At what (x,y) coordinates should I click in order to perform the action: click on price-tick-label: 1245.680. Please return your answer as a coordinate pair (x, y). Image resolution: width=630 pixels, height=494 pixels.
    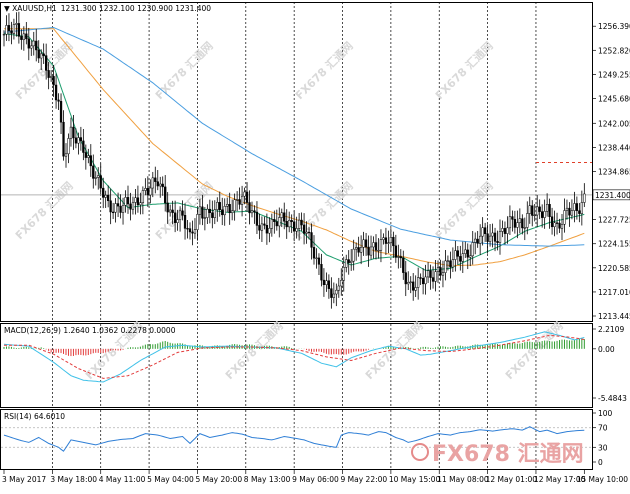
    Looking at the image, I should click on (614, 98).